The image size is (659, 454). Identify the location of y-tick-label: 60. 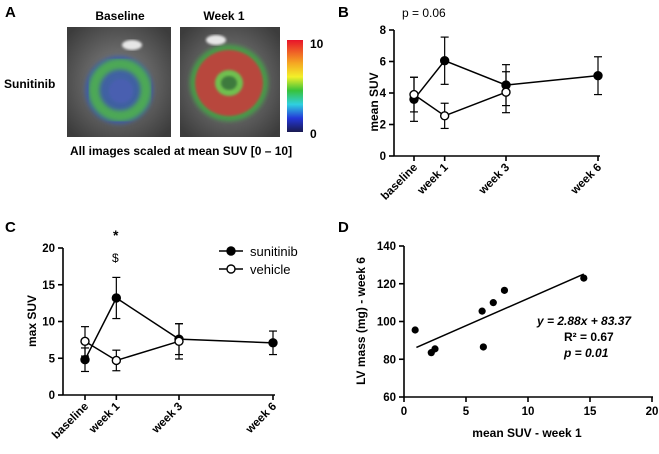
(389, 398).